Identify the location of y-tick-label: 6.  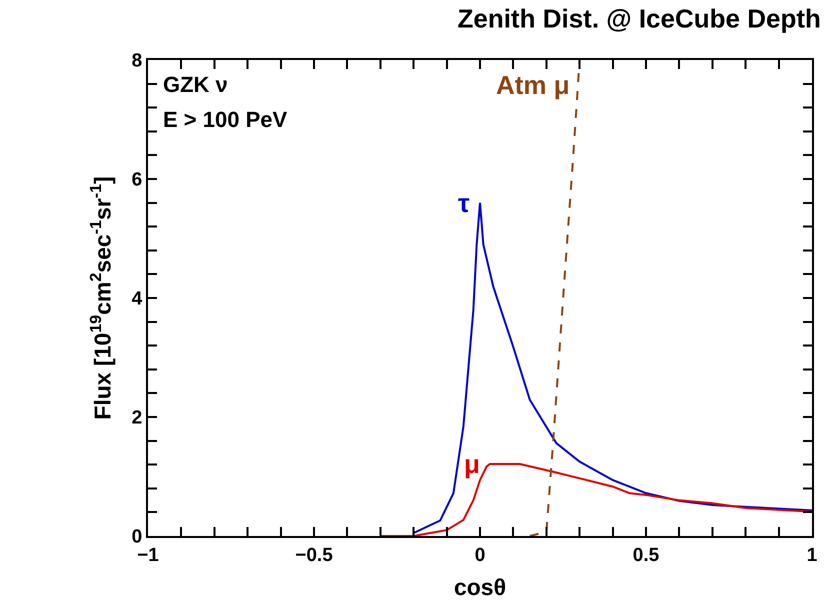
(137, 180).